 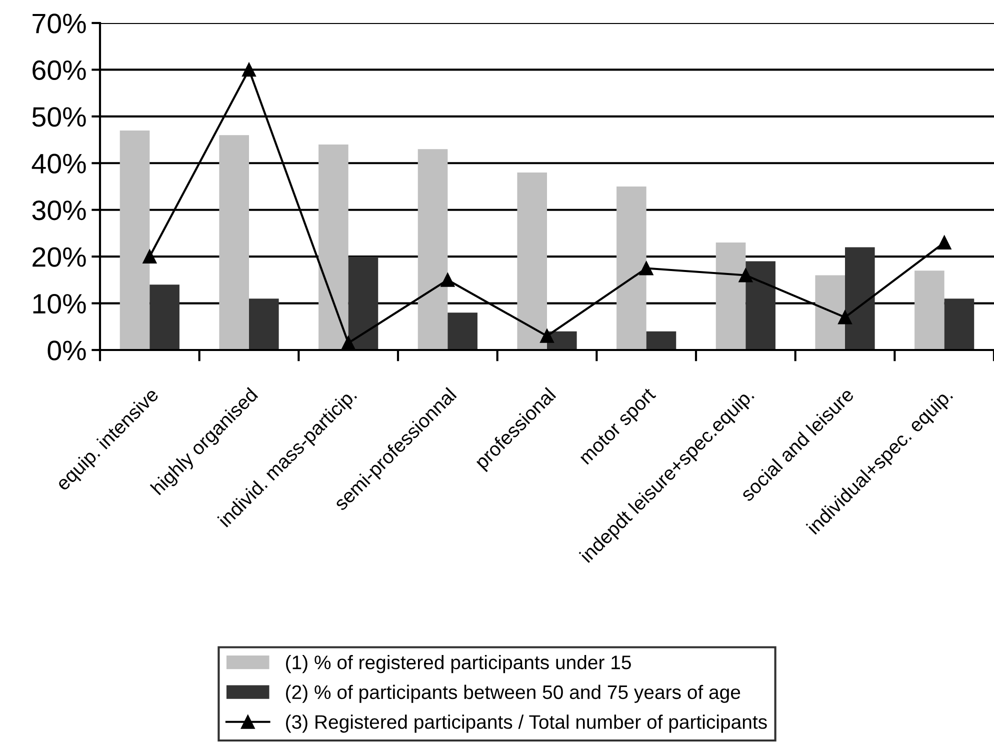 I want to click on y-tick-label: 40%, so click(x=59, y=164).